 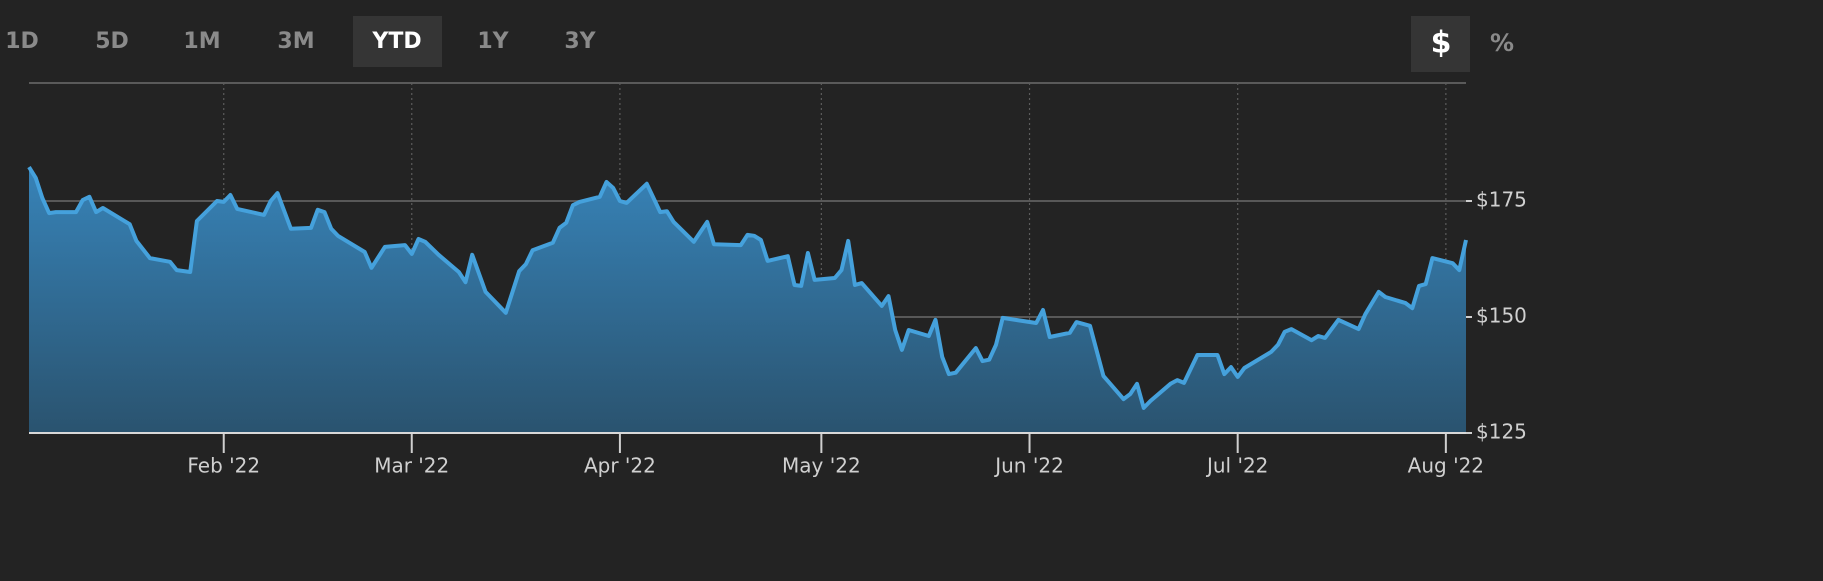 I want to click on unit-button-bg, so click(x=1440, y=44).